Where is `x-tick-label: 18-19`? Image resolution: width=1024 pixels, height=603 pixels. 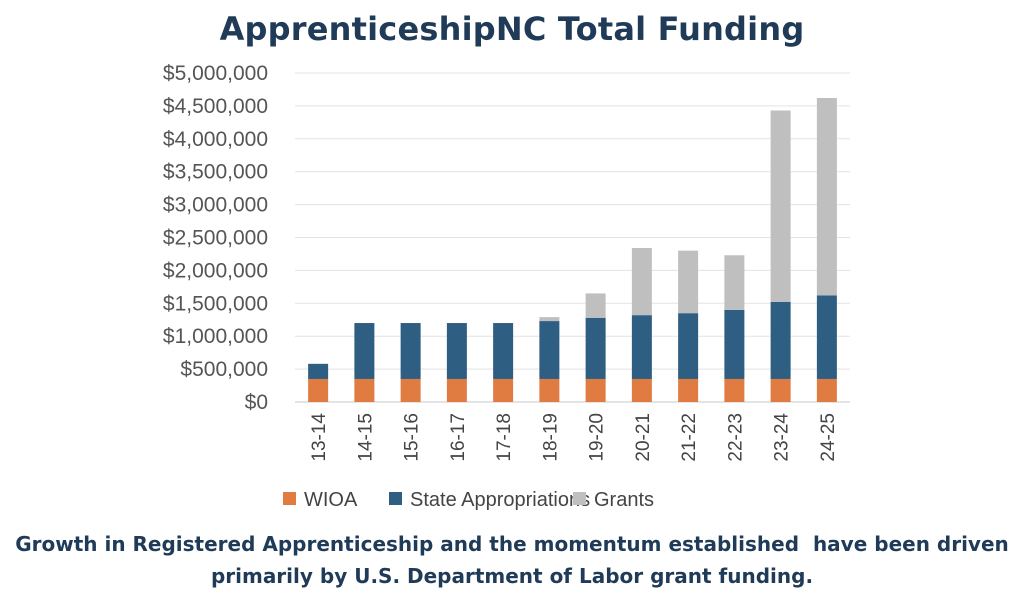
x-tick-label: 18-19 is located at coordinates (550, 437).